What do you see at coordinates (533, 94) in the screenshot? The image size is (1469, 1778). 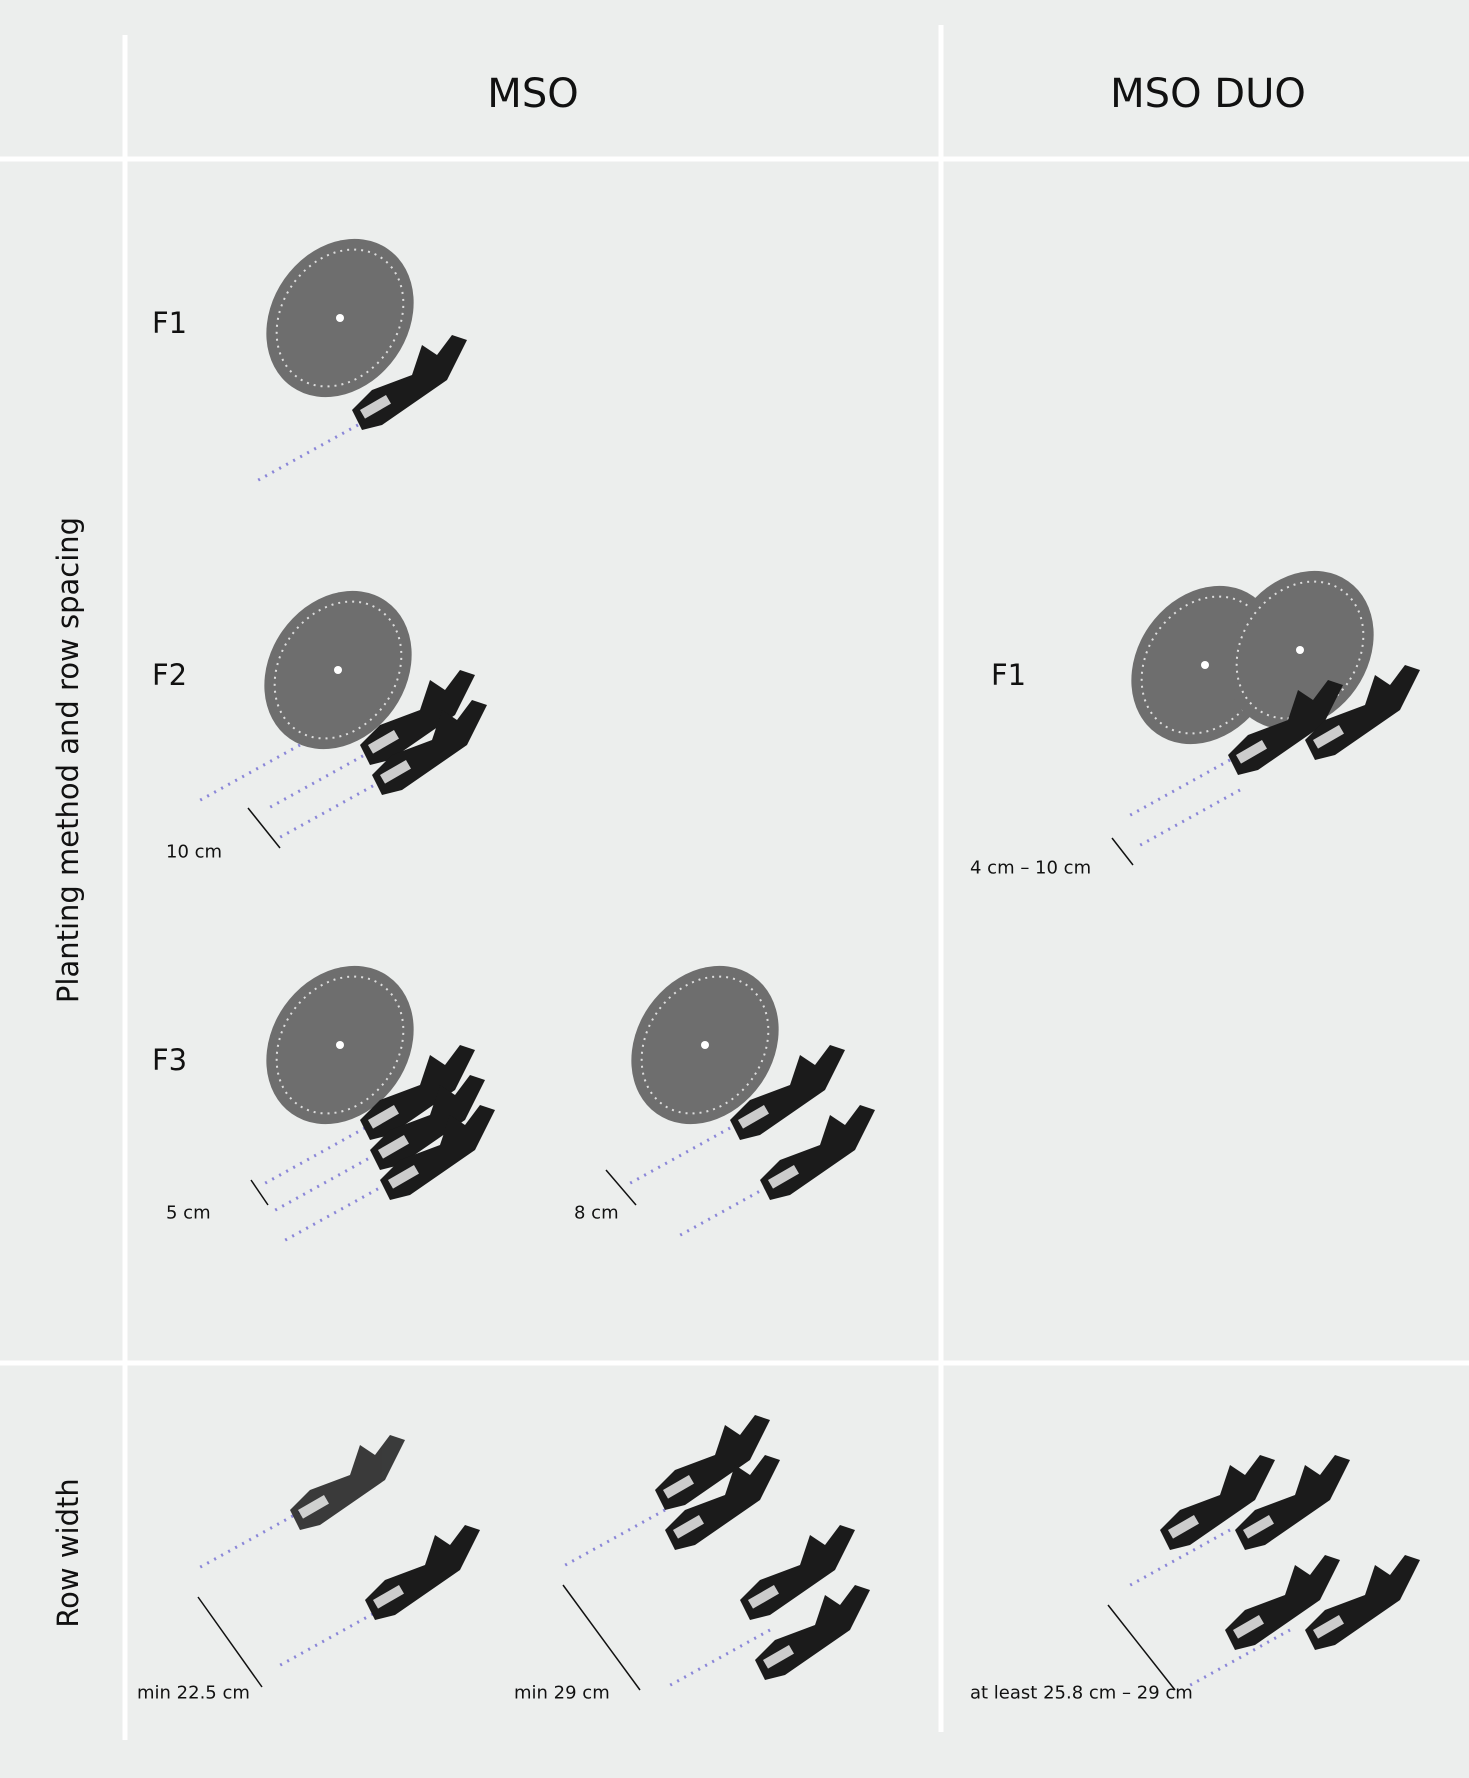 I see `column-header: MSO` at bounding box center [533, 94].